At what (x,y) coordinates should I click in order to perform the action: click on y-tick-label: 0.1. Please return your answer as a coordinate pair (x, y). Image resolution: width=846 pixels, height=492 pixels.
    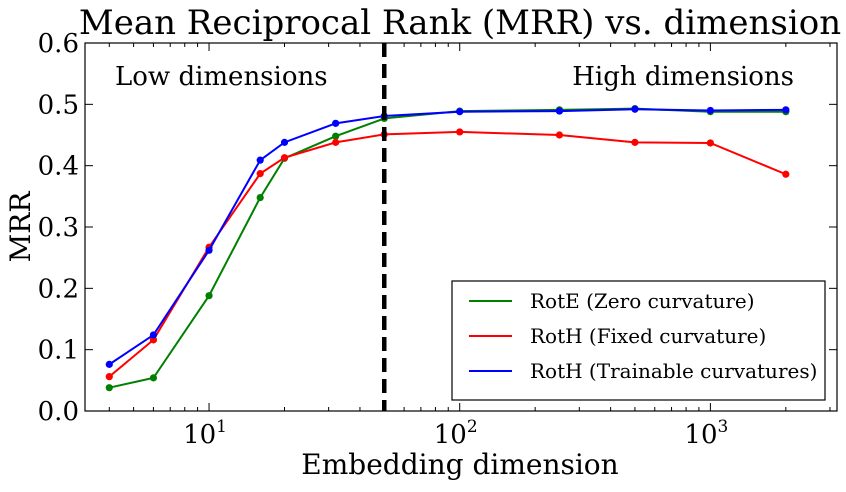
    Looking at the image, I should click on (58, 351).